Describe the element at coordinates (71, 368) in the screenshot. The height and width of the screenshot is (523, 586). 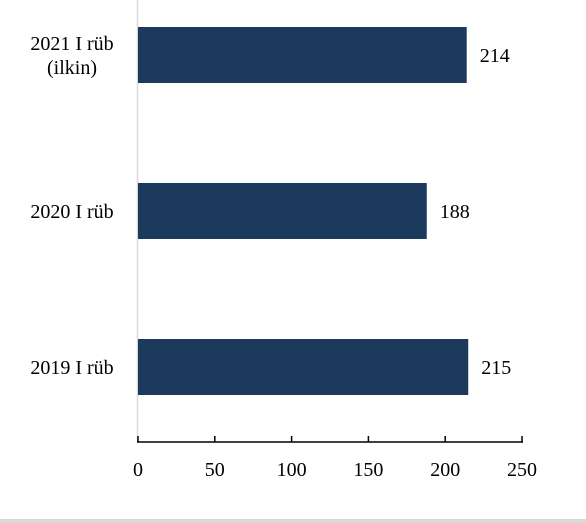
I see `category-label-2-0: 2019 I rüb` at that location.